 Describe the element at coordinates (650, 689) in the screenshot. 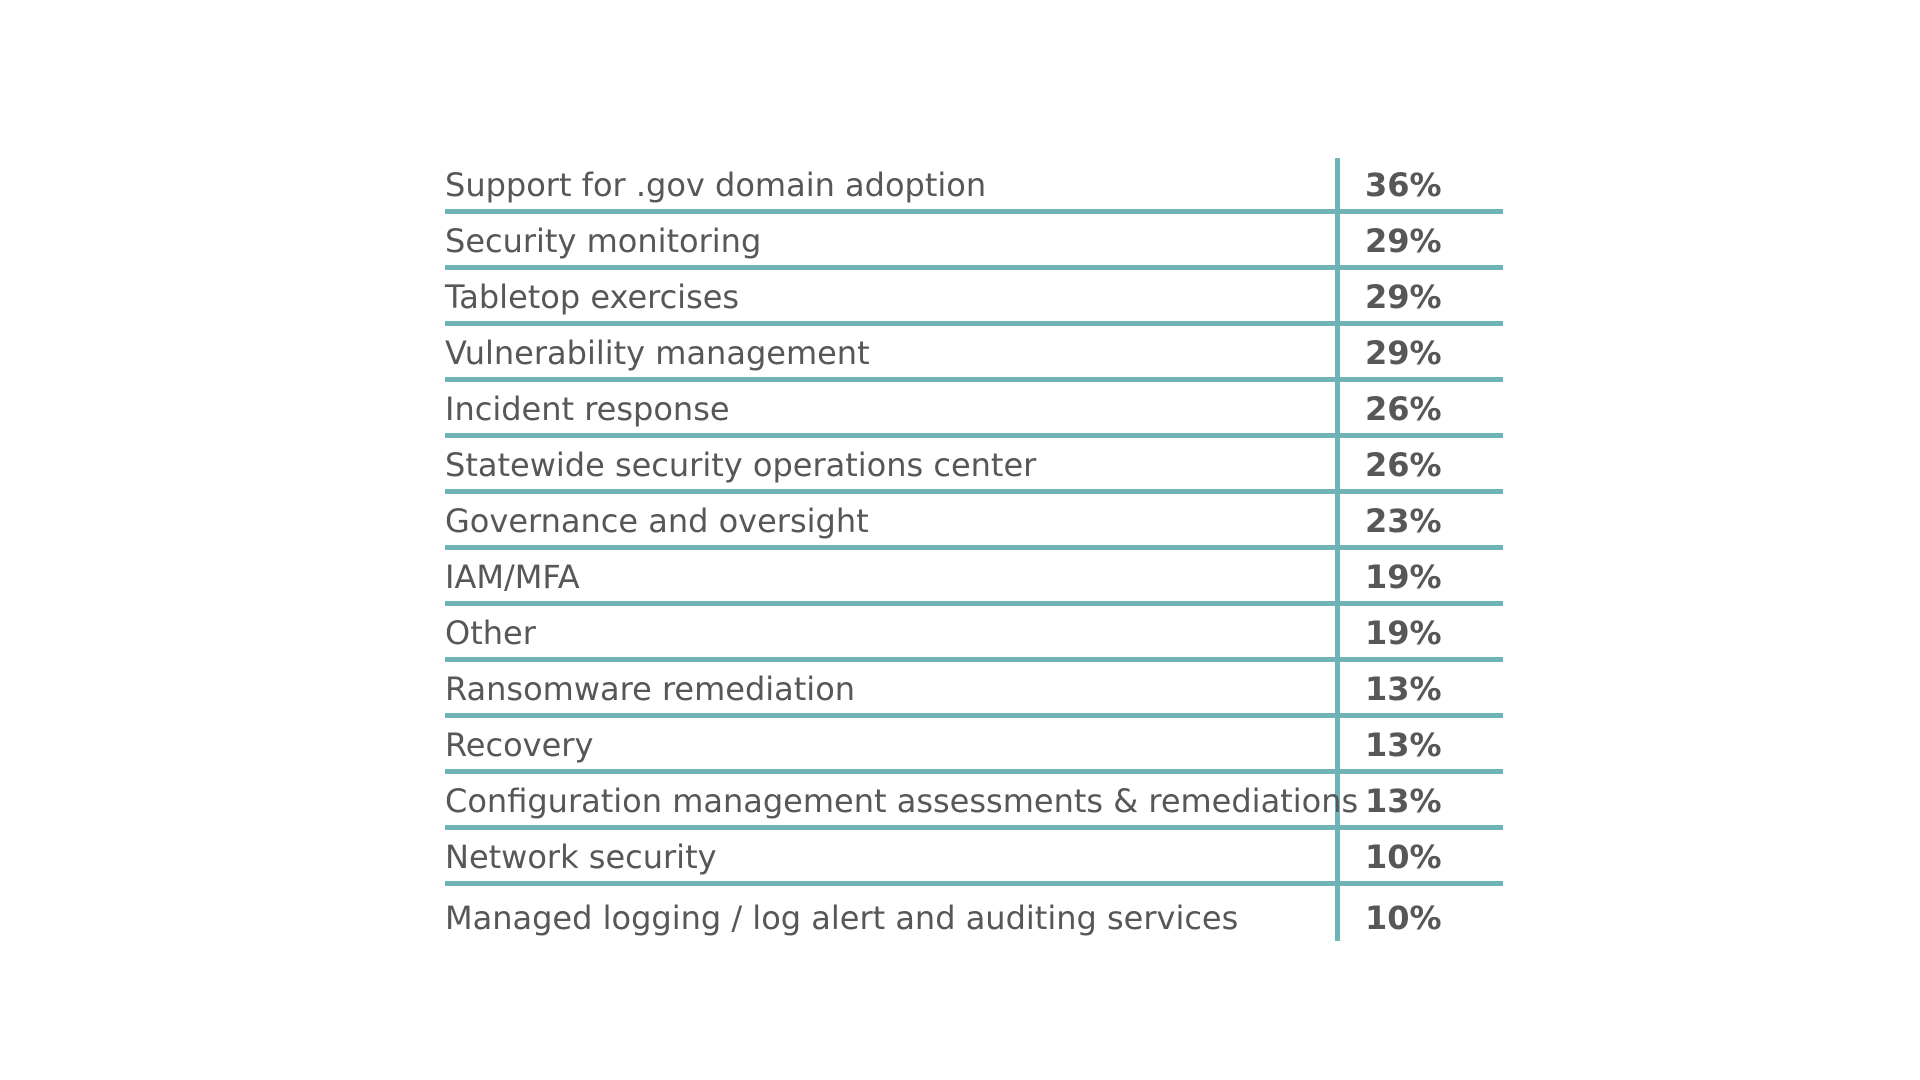

I see `row-label: Ransomware remediation` at that location.